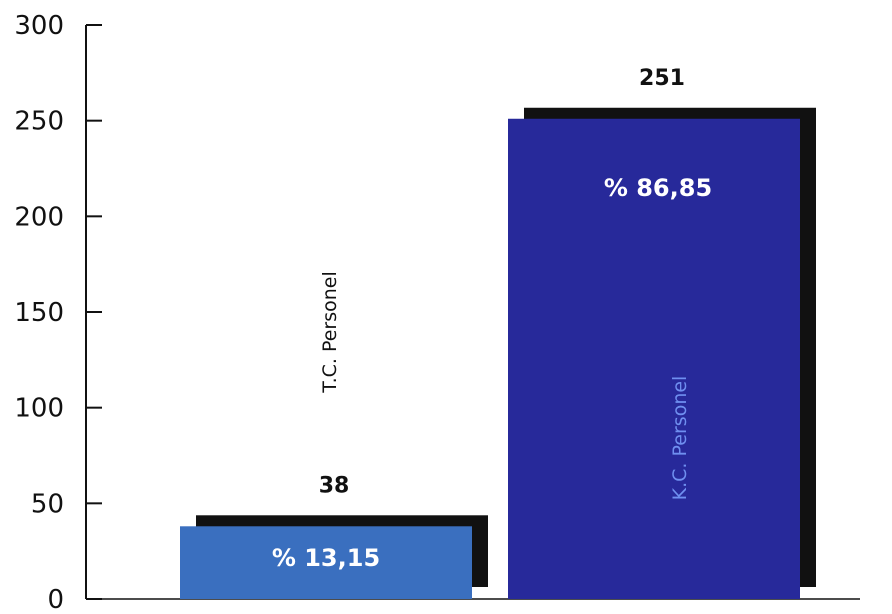  What do you see at coordinates (330, 332) in the screenshot?
I see `category-label: T.C. Personel` at bounding box center [330, 332].